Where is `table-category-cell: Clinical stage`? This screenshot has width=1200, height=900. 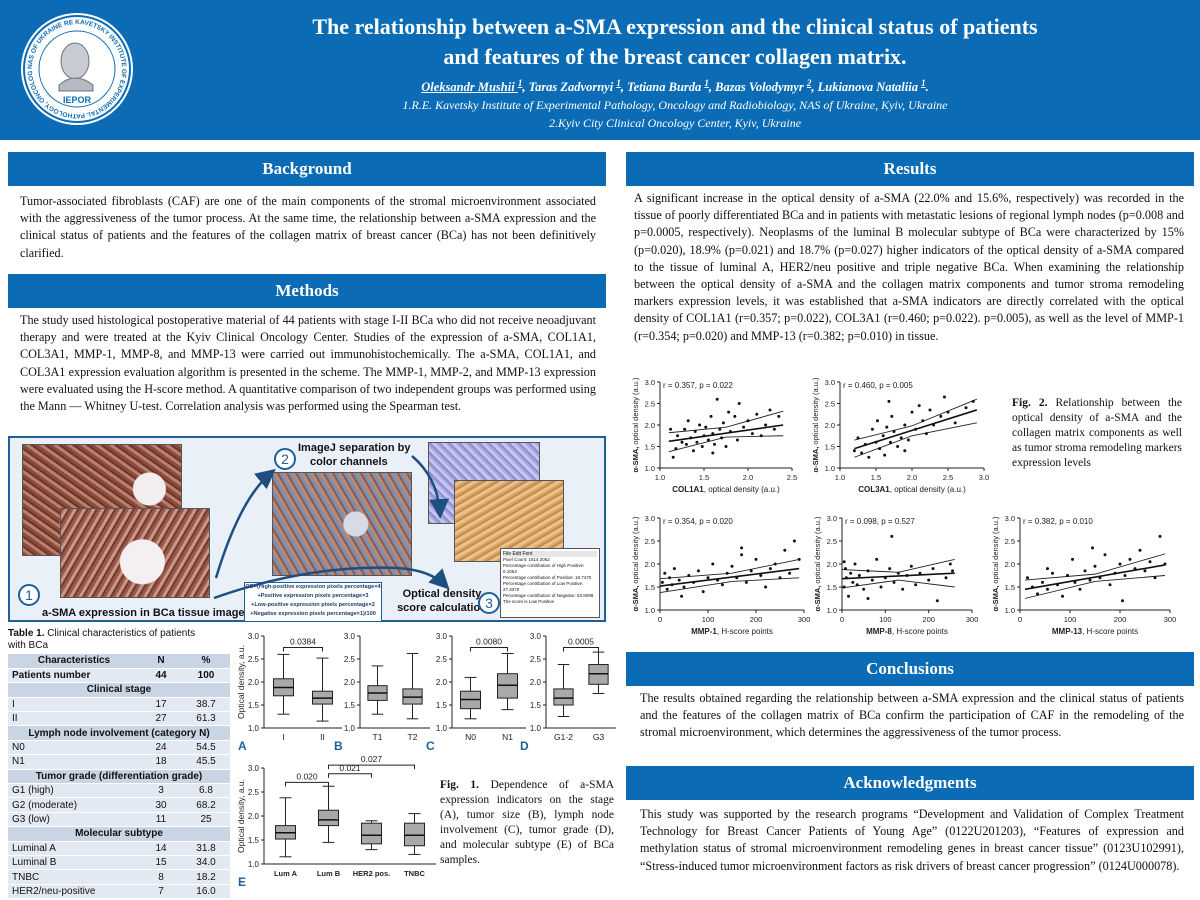
table-category-cell: Clinical stage is located at coordinates (119, 690).